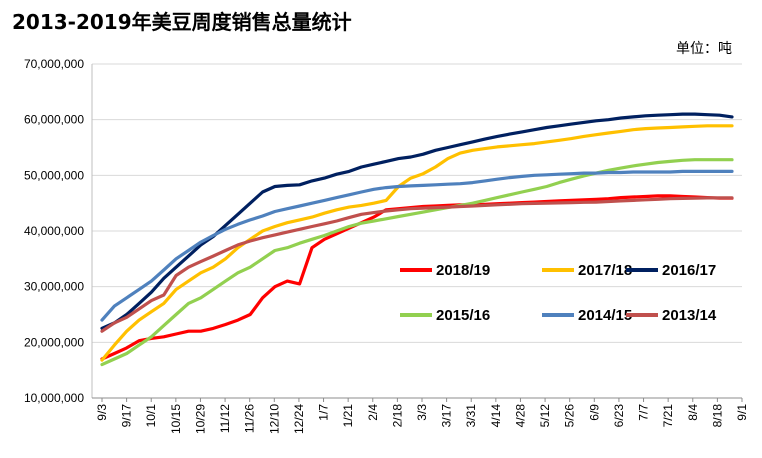 Image resolution: width=762 pixels, height=458 pixels. Describe the element at coordinates (127, 416) in the screenshot. I see `x-tick-label: 9/17` at that location.